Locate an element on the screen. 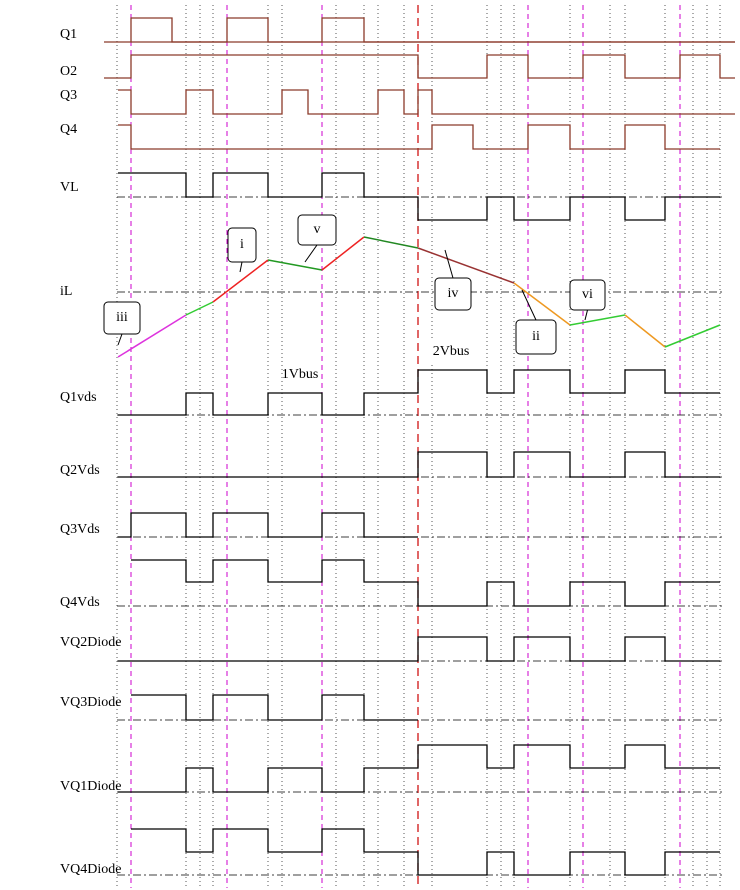 The height and width of the screenshot is (890, 740). signal-label: VQ4Diode is located at coordinates (90, 869).